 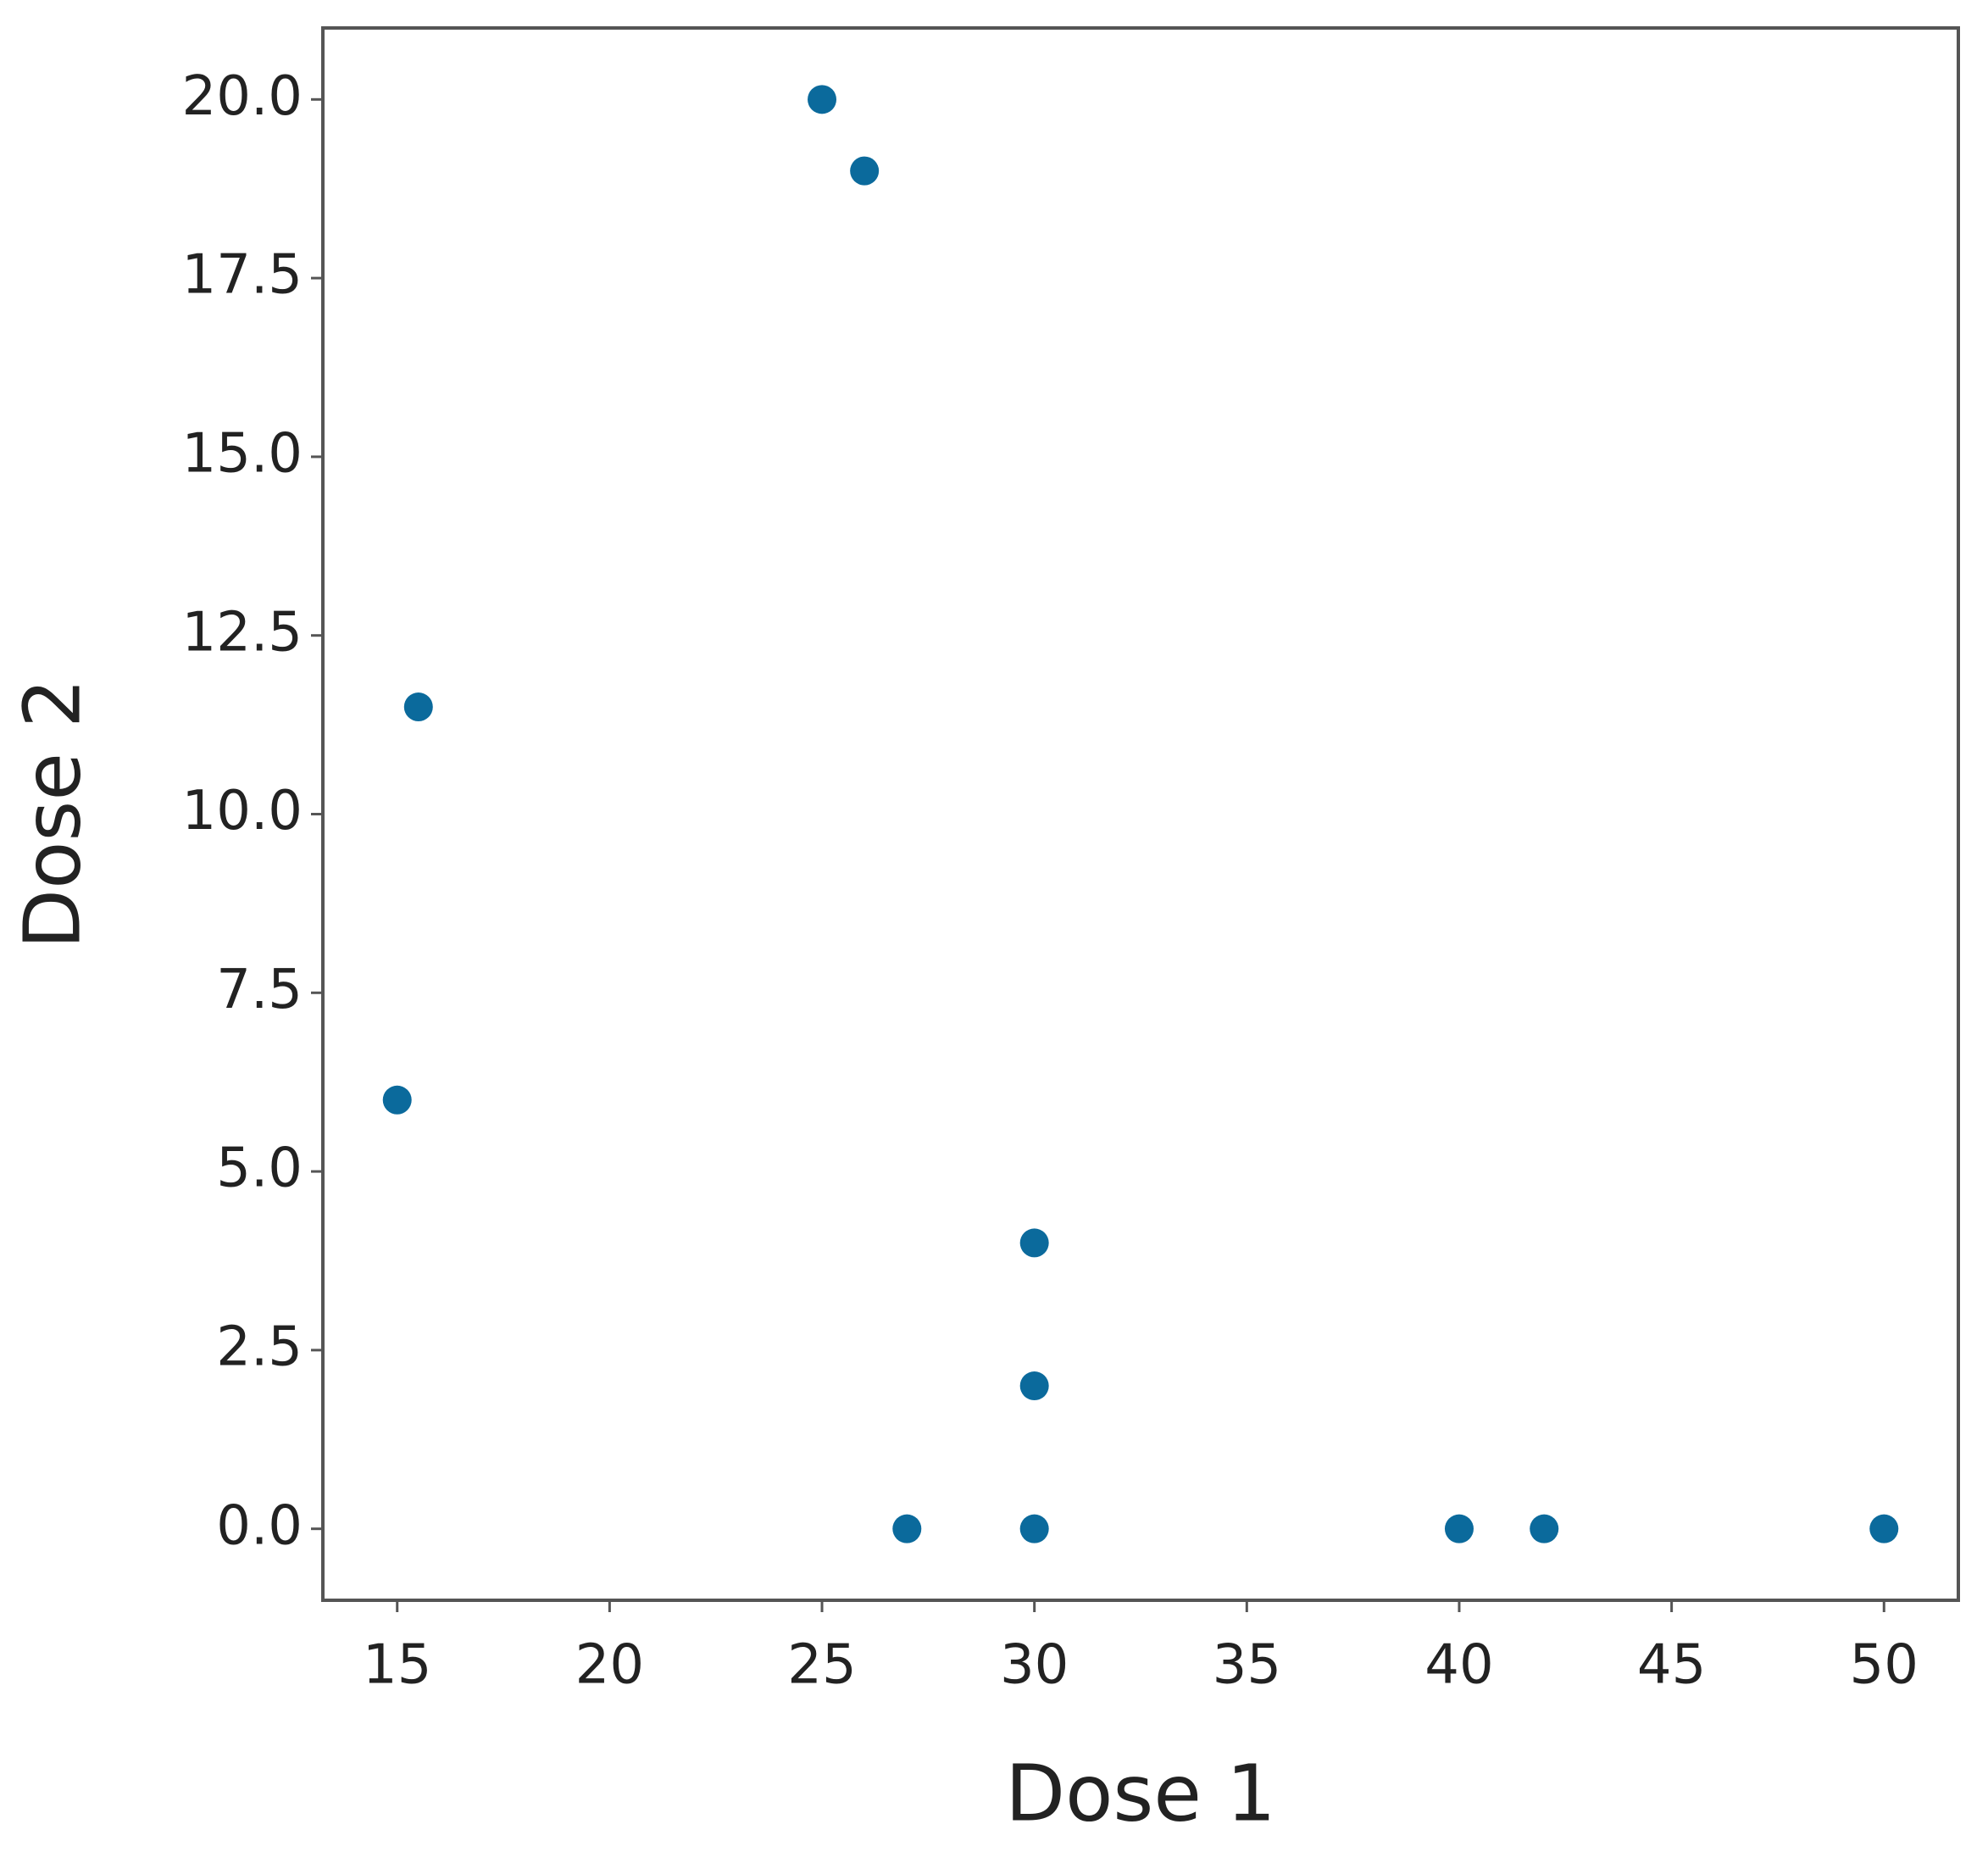 What do you see at coordinates (243, 275) in the screenshot?
I see `y-tick-label: 17.5` at bounding box center [243, 275].